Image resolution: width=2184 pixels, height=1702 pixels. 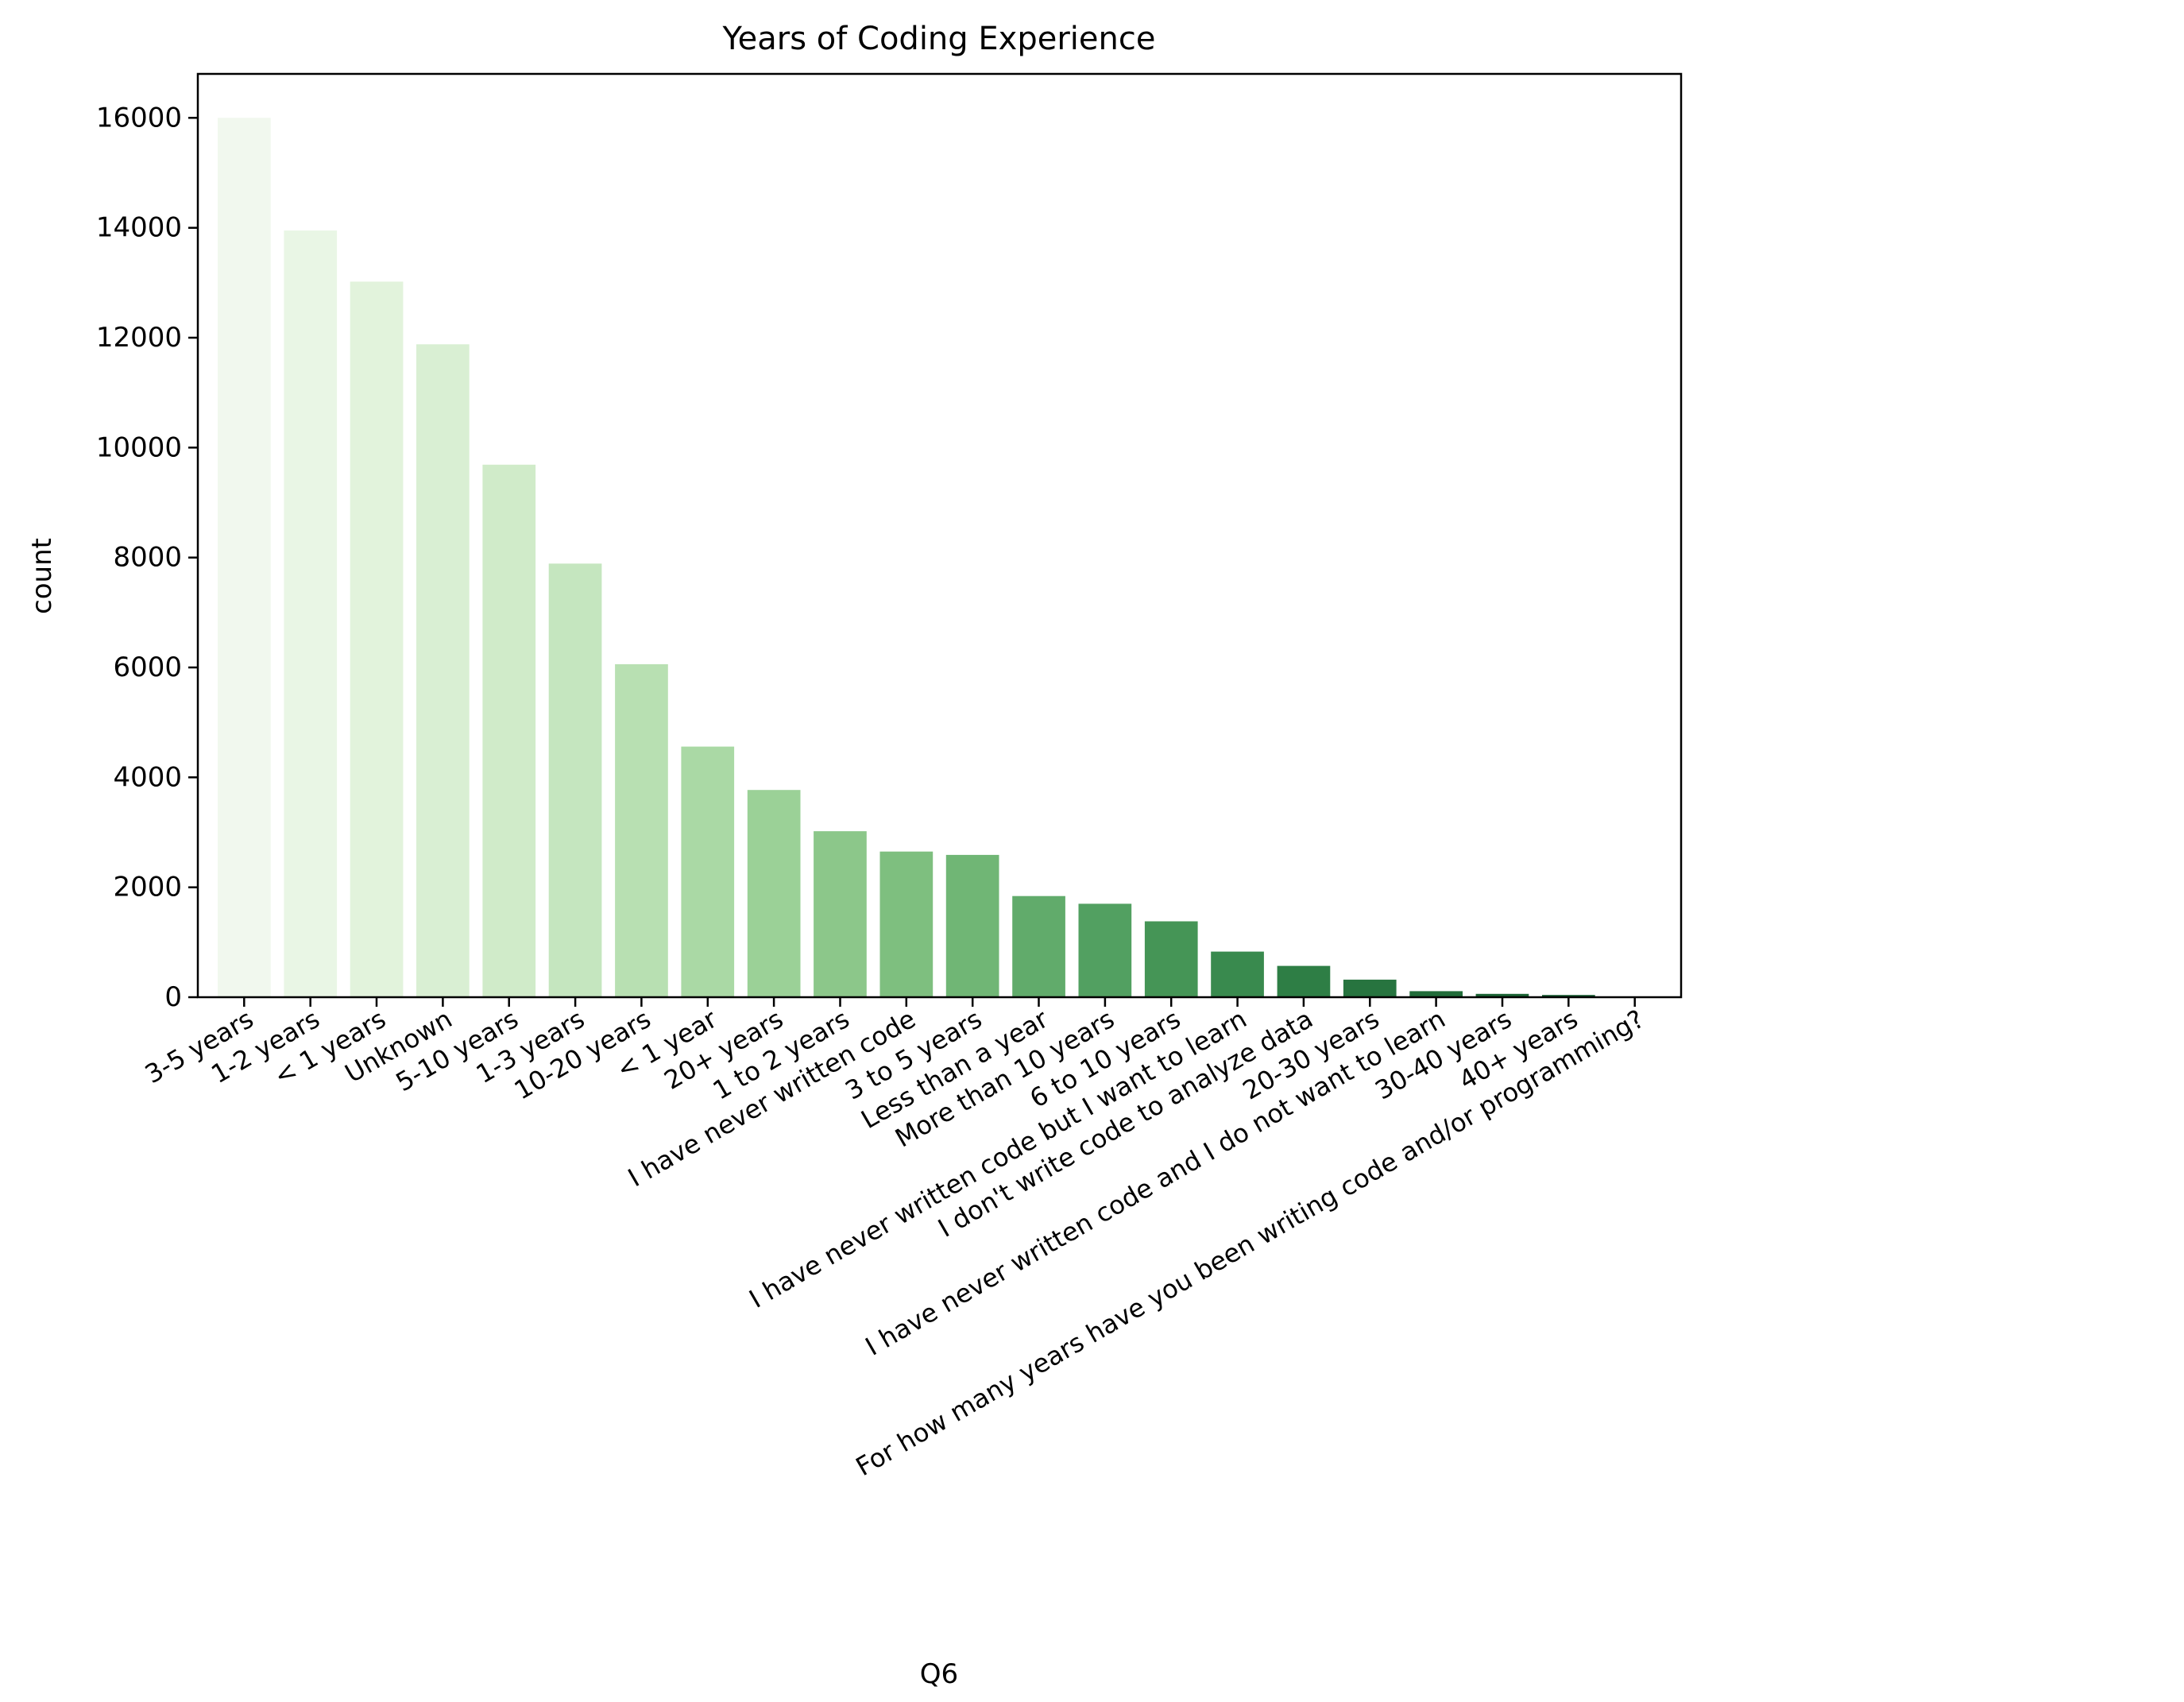 I want to click on y-tick-label: 6000, so click(x=147, y=667).